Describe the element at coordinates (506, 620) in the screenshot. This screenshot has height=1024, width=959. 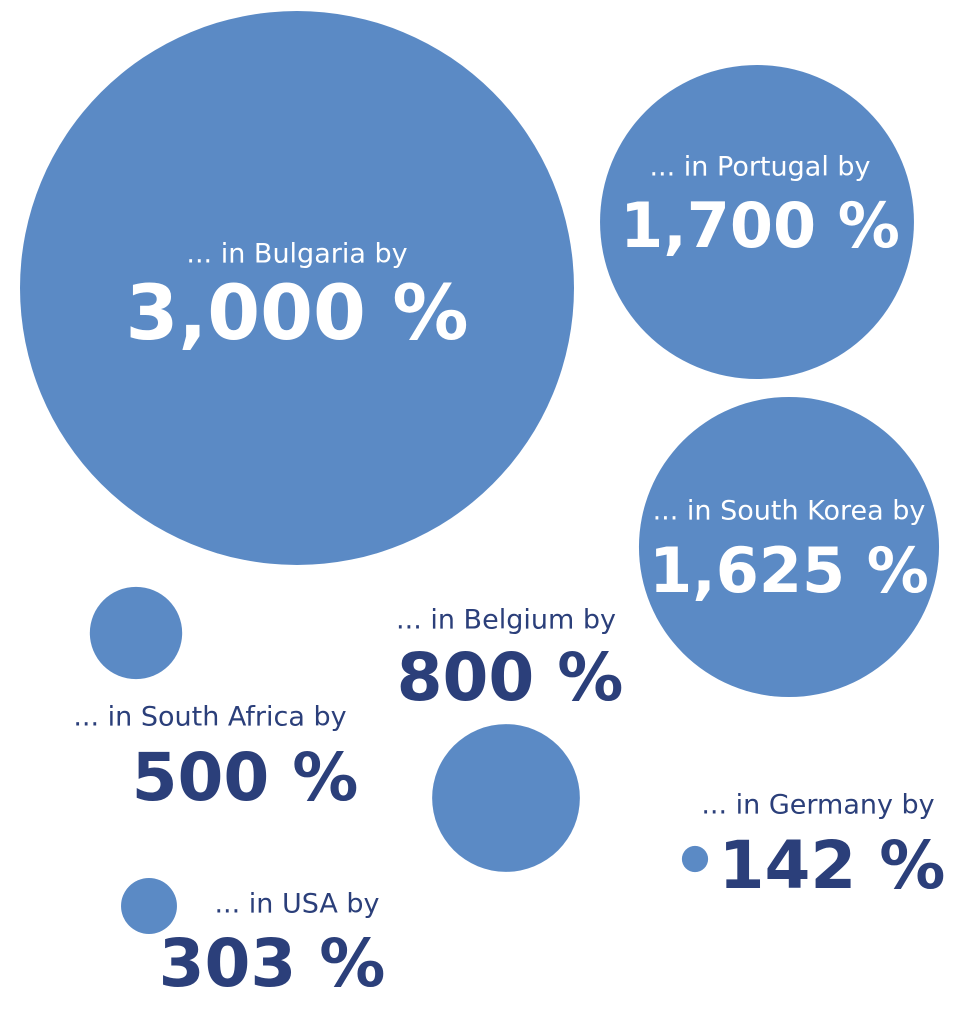
I see `bubble-label: ... in Belgium by` at that location.